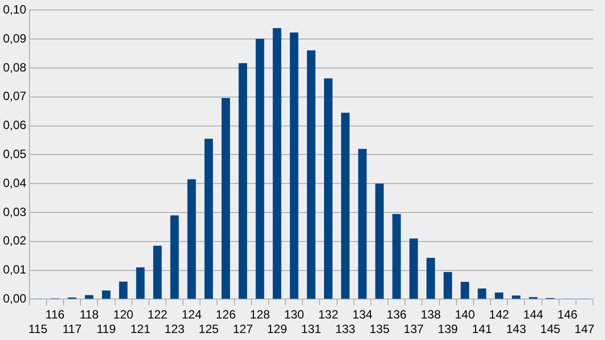 This screenshot has width=605, height=340. What do you see at coordinates (106, 329) in the screenshot?
I see `x-tick-label: 119` at bounding box center [106, 329].